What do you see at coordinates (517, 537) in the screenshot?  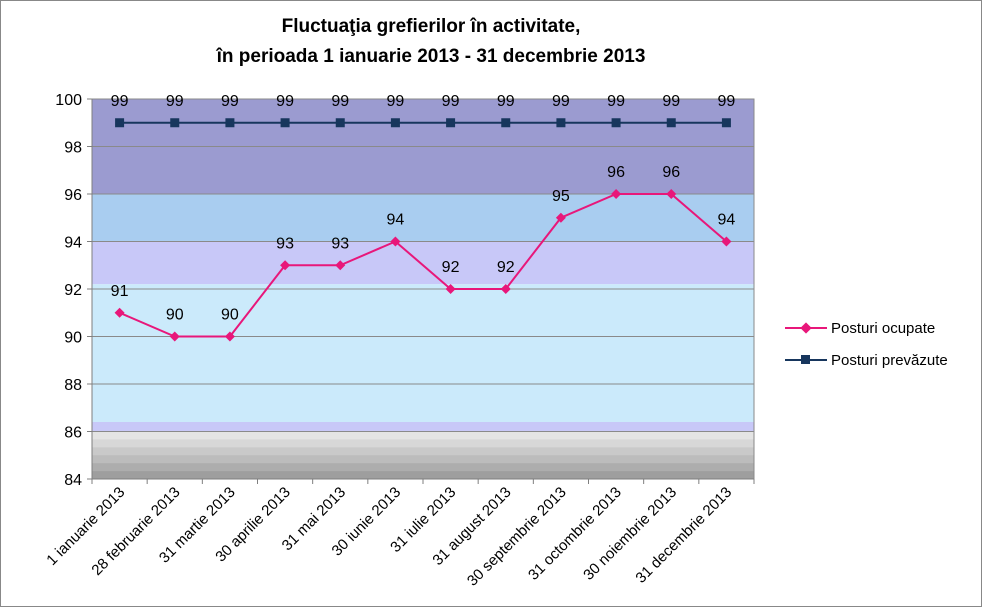 I see `x-tick-label-8: 30 septembrie 2013` at bounding box center [517, 537].